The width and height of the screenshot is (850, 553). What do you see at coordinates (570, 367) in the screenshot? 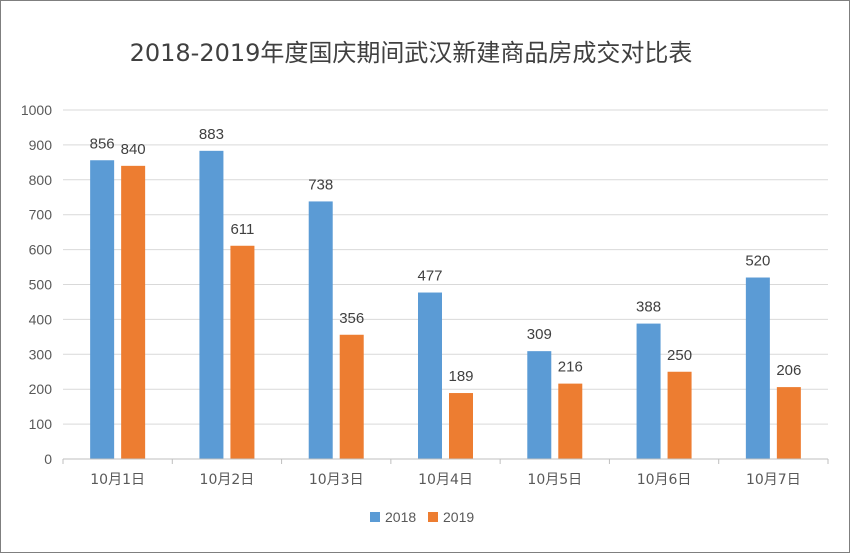
I see `data-label: 216` at bounding box center [570, 367].